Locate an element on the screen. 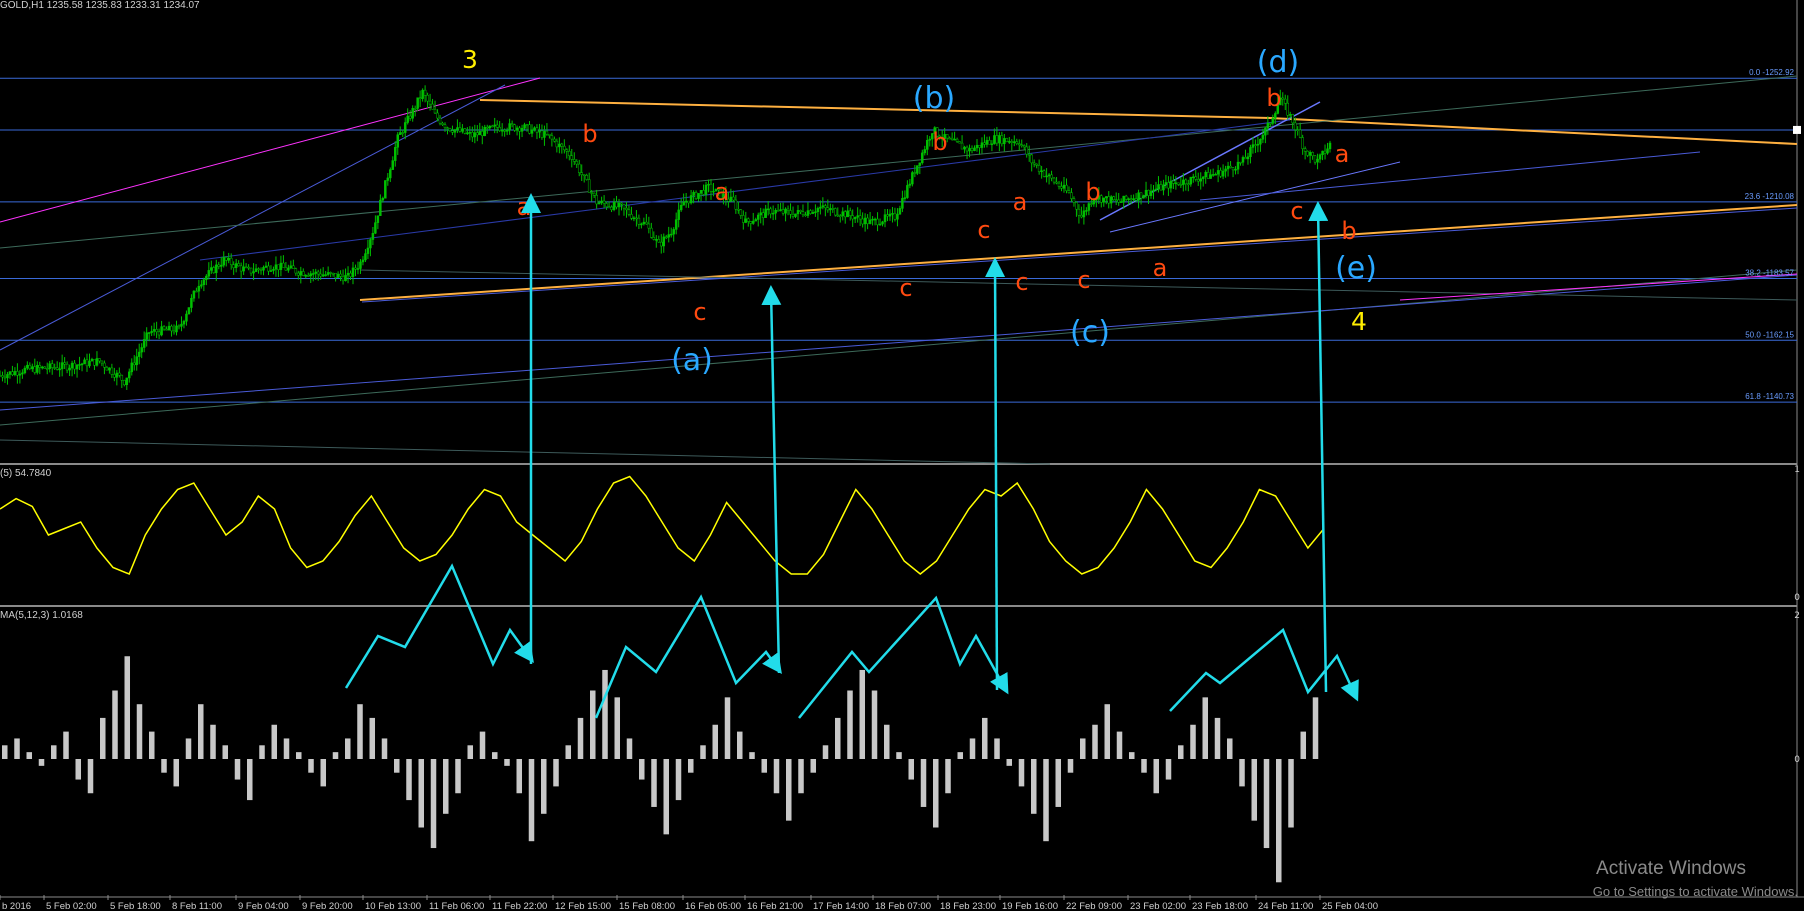 This screenshot has width=1804, height=911. stoch-label: (5) 54.7840 is located at coordinates (26, 473).